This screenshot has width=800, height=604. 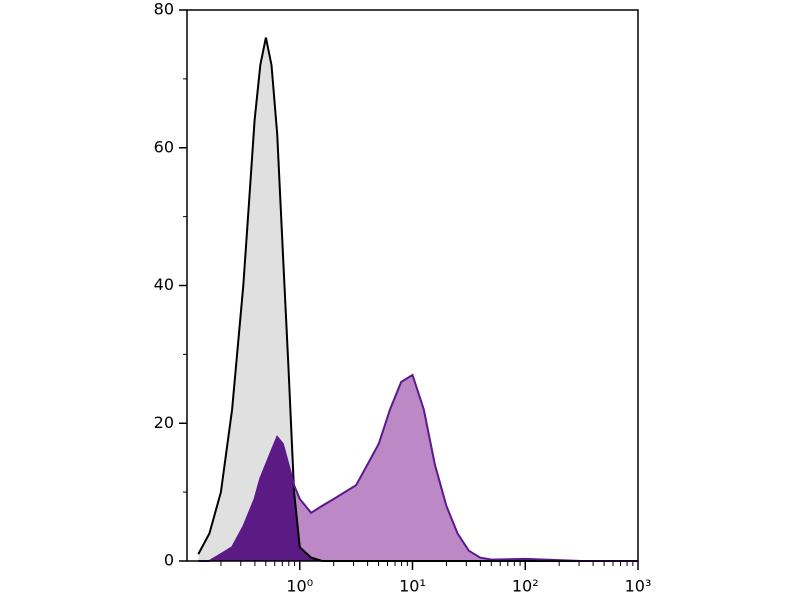 I want to click on x-tick-label: 10², so click(x=525, y=586).